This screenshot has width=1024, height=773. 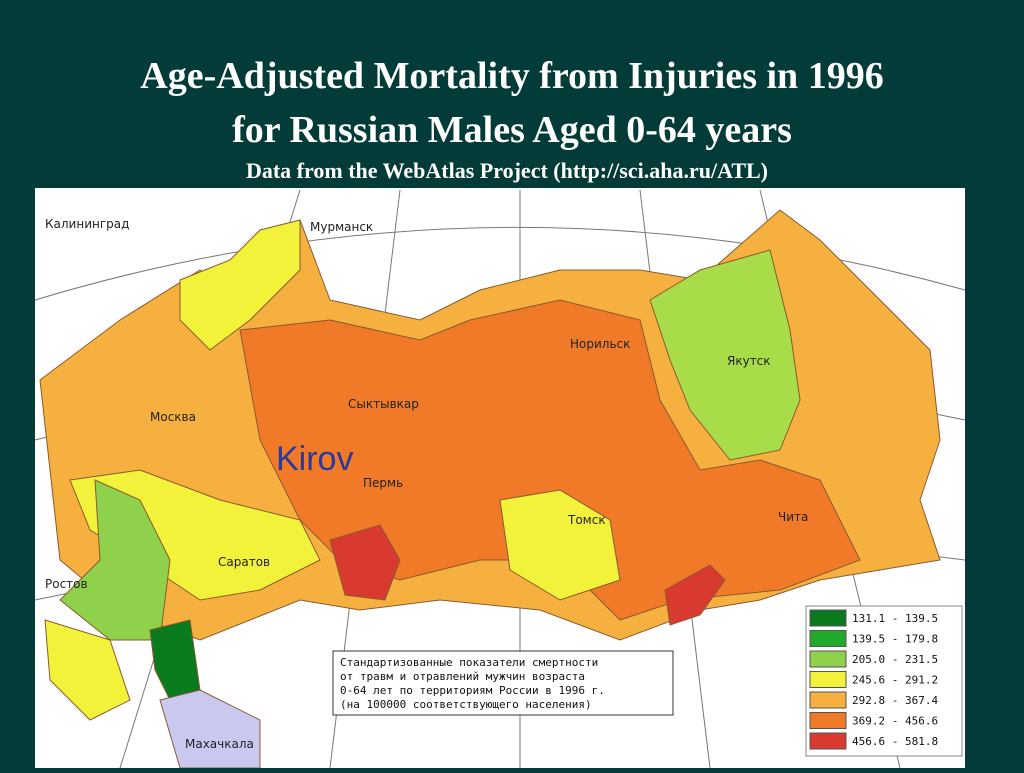 What do you see at coordinates (66, 584) in the screenshot?
I see `city-label: Ростов` at bounding box center [66, 584].